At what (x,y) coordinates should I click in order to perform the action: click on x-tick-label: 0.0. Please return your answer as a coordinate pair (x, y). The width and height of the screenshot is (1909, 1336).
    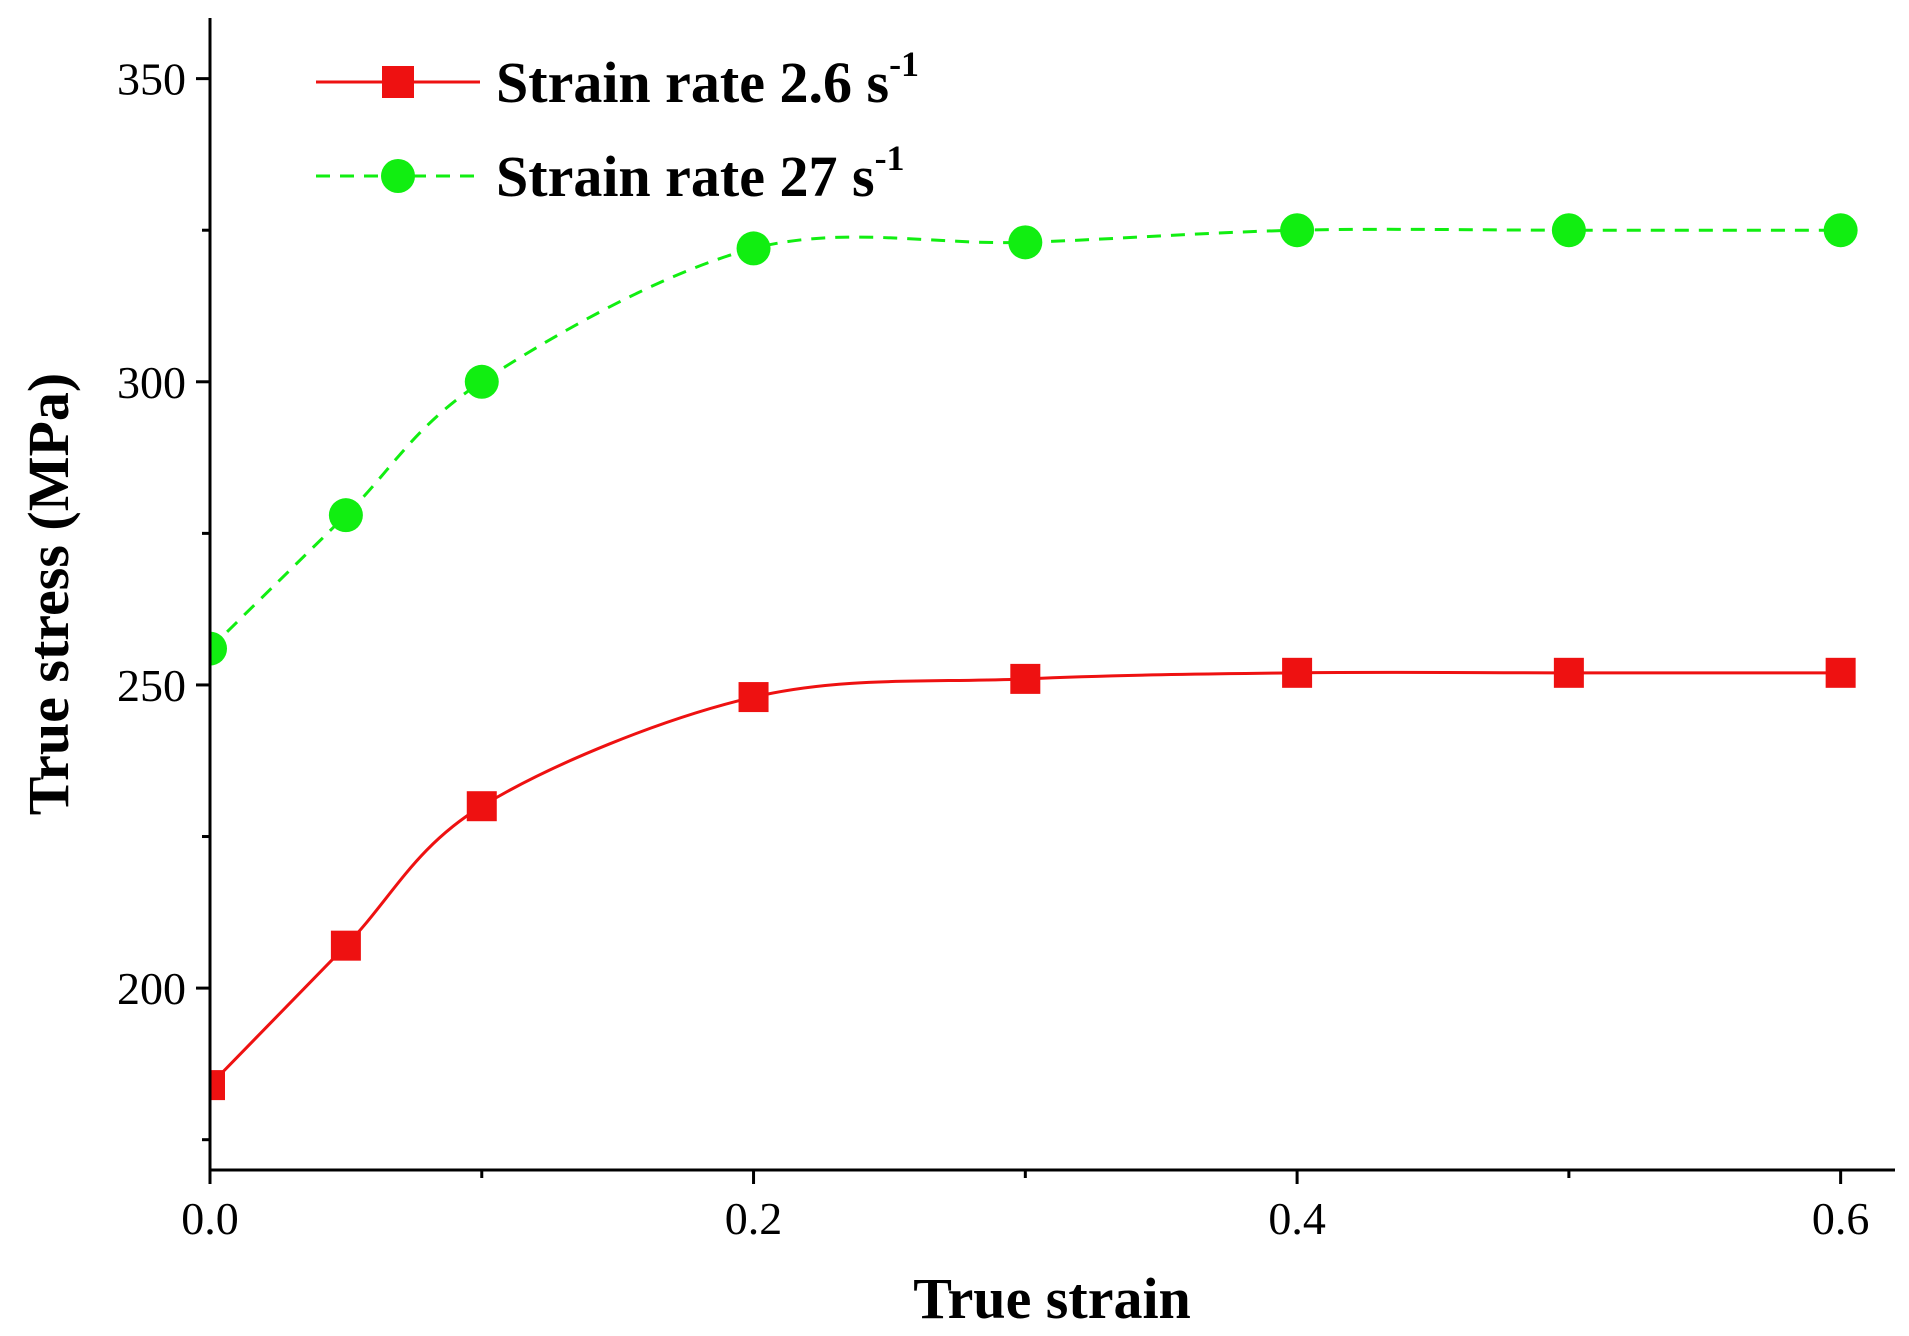
    Looking at the image, I should click on (210, 1218).